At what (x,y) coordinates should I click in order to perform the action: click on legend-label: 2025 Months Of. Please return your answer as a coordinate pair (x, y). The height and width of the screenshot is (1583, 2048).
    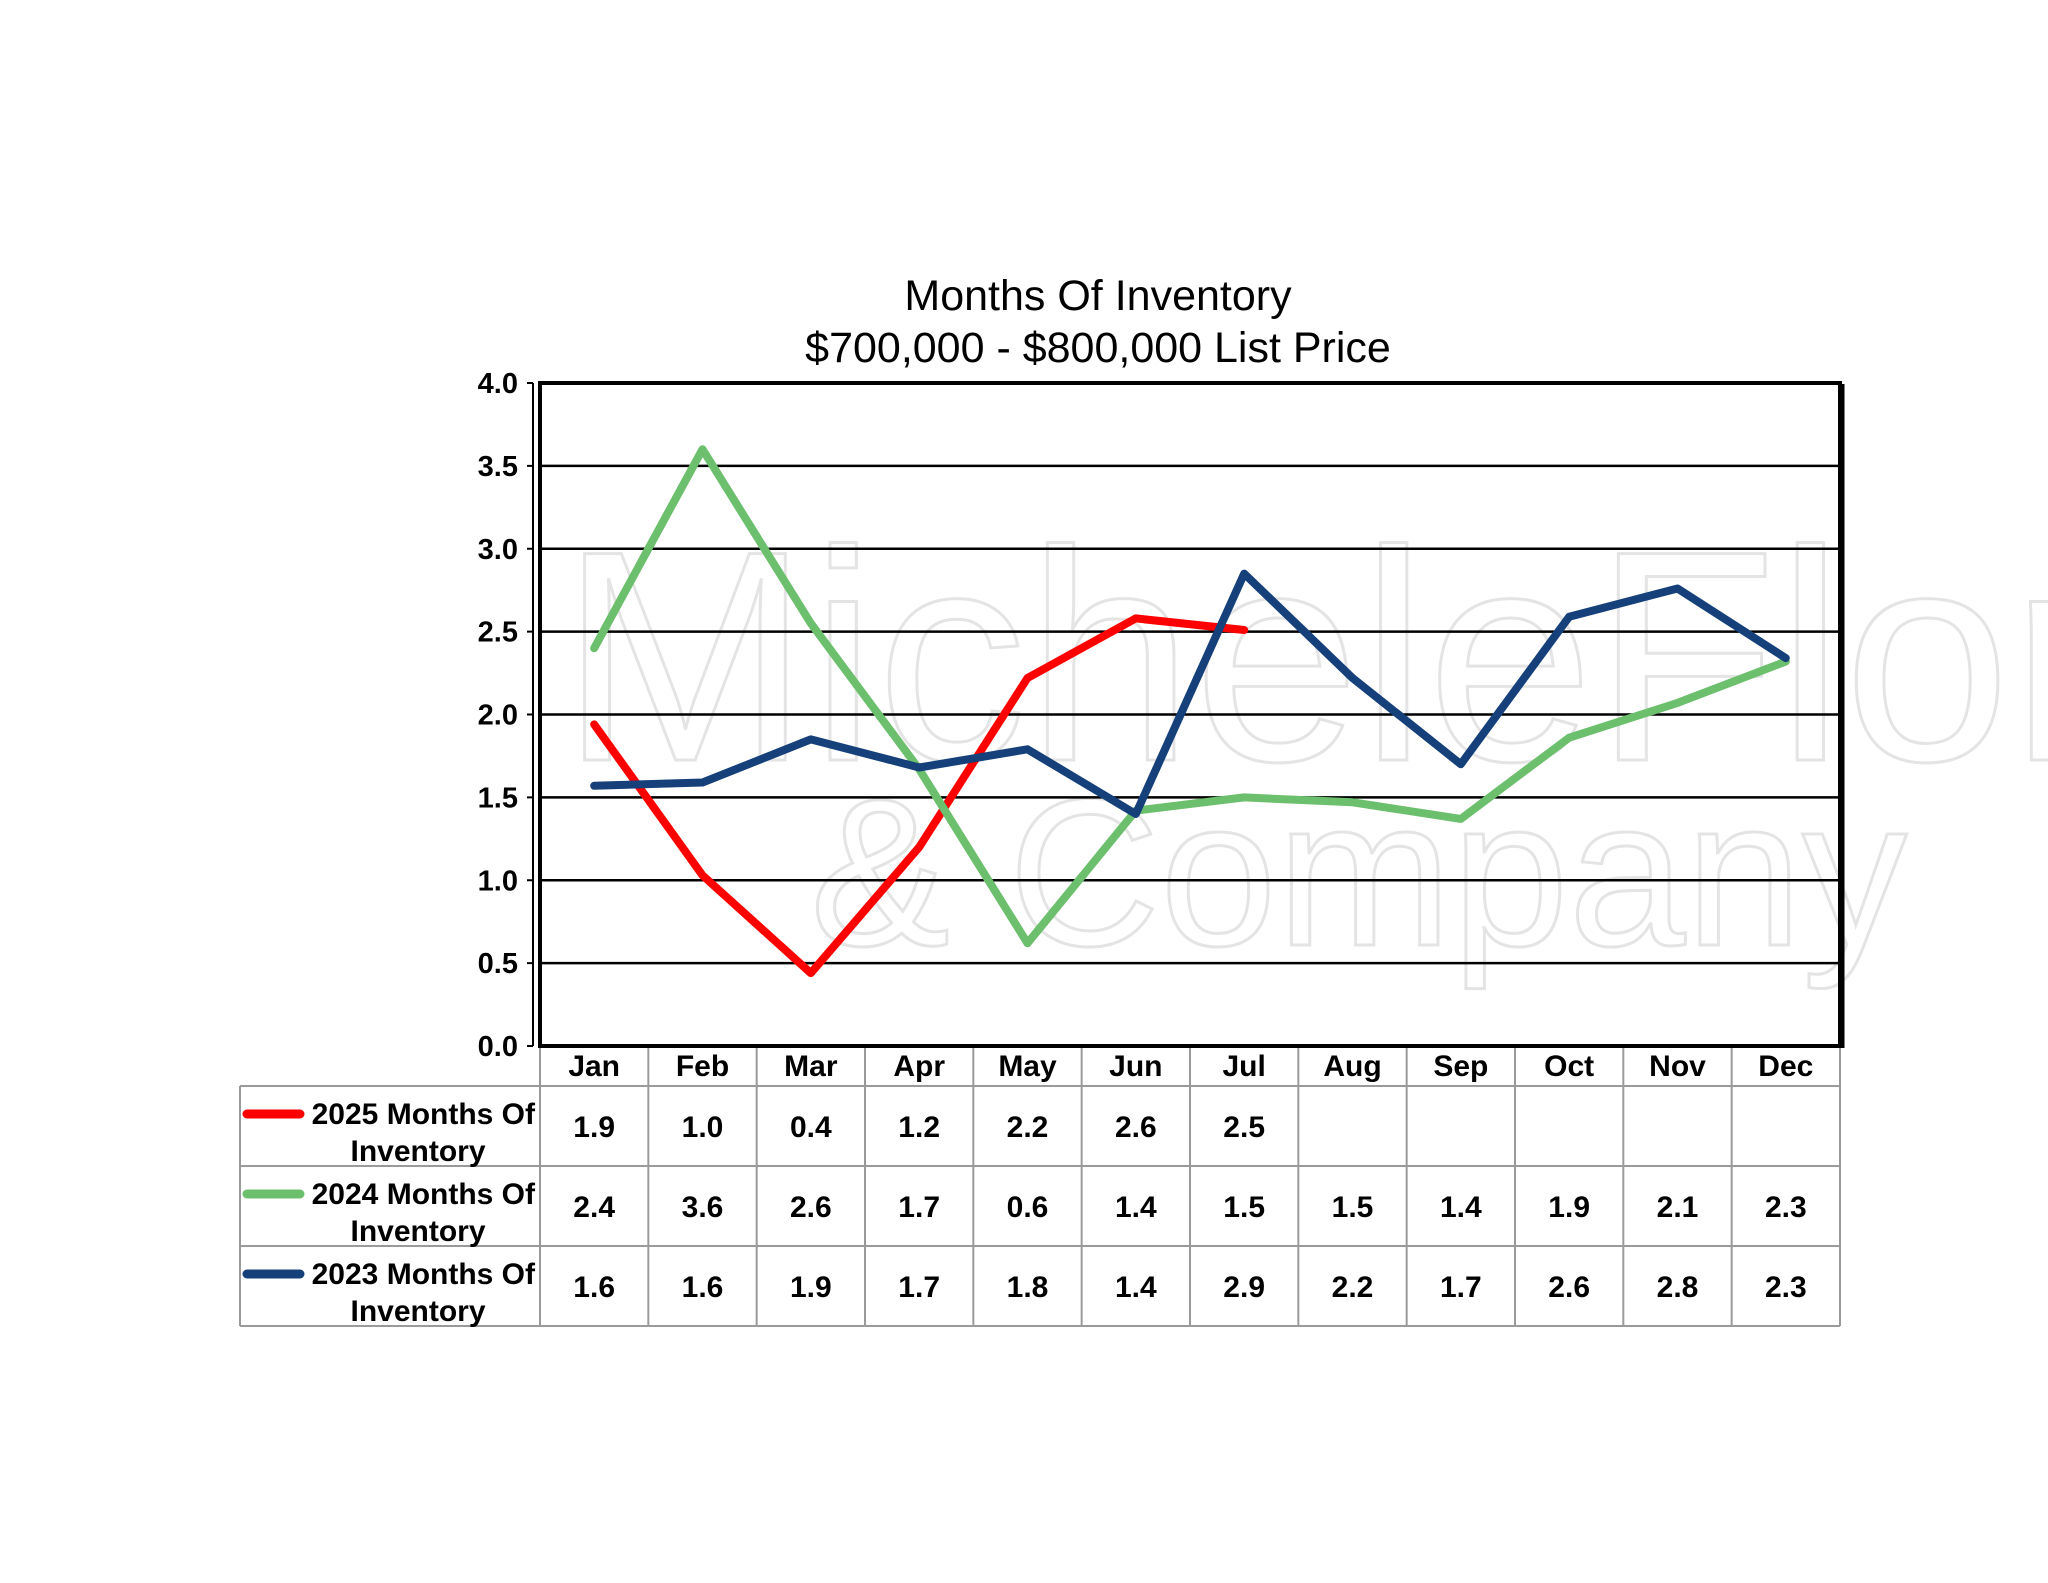
    Looking at the image, I should click on (424, 1114).